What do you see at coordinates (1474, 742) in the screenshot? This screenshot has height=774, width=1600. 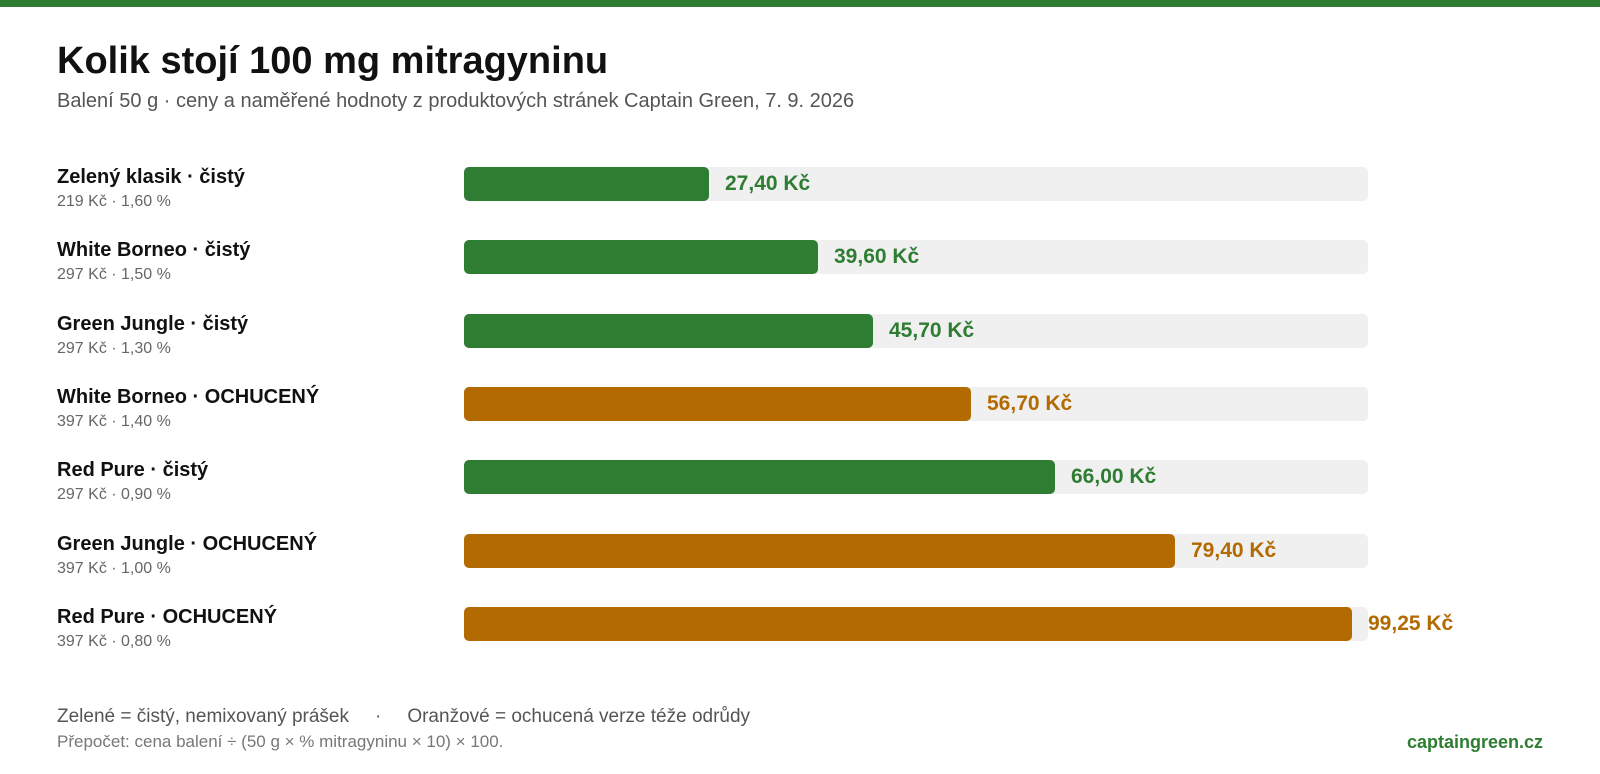 I see `brand-link: captaingreen.cz` at bounding box center [1474, 742].